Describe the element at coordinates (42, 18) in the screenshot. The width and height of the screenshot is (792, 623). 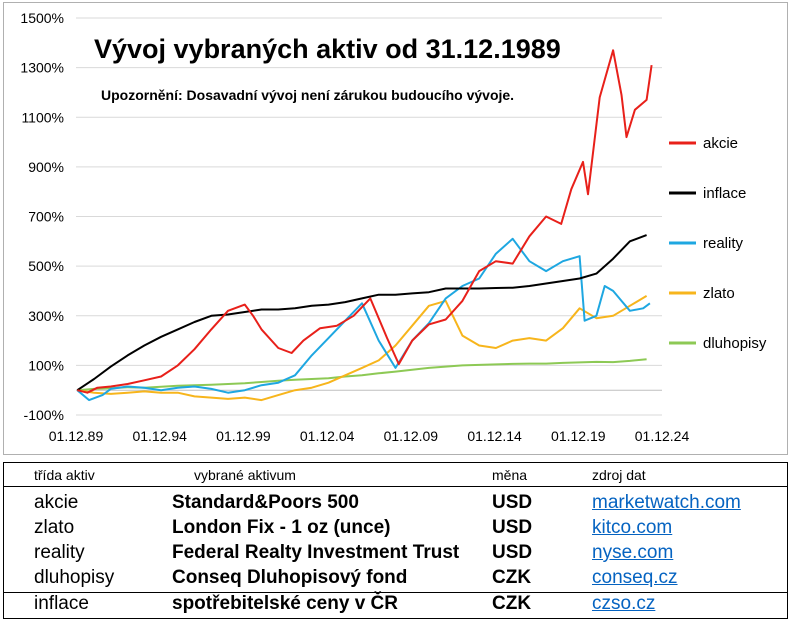
I see `y-tick-label: 1500%` at that location.